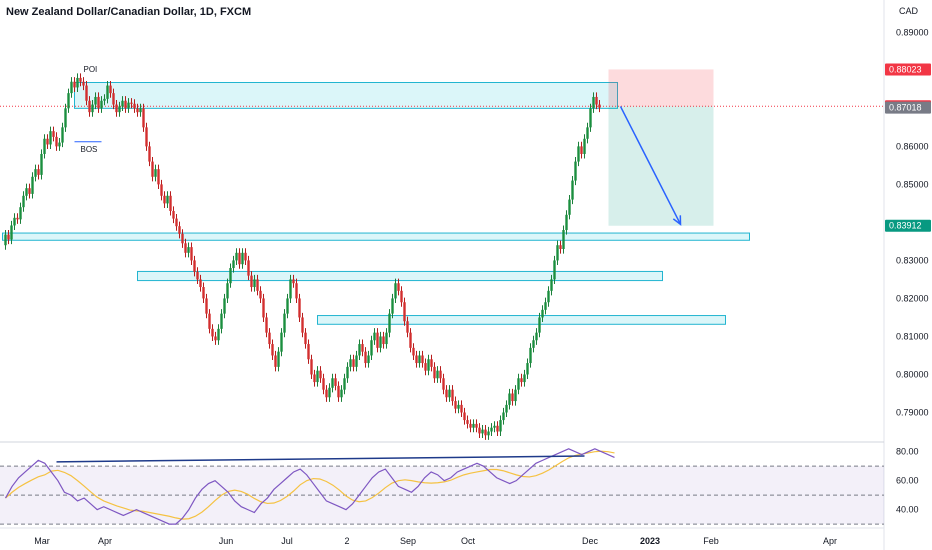 Image resolution: width=932 pixels, height=550 pixels. I want to click on price-tick-label: 0.89000, so click(912, 32).